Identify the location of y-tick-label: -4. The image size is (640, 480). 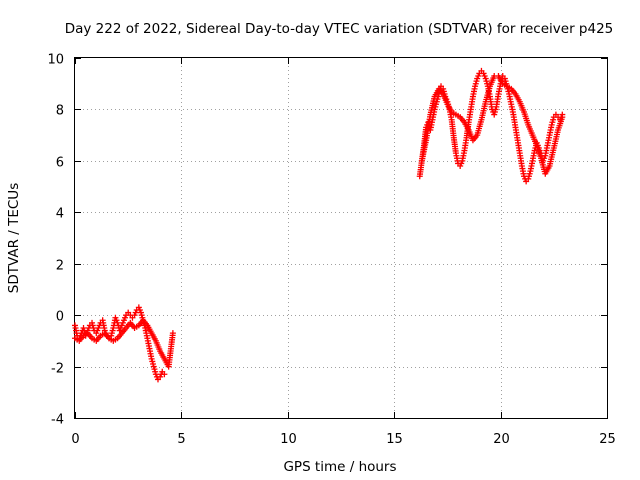
(57, 420).